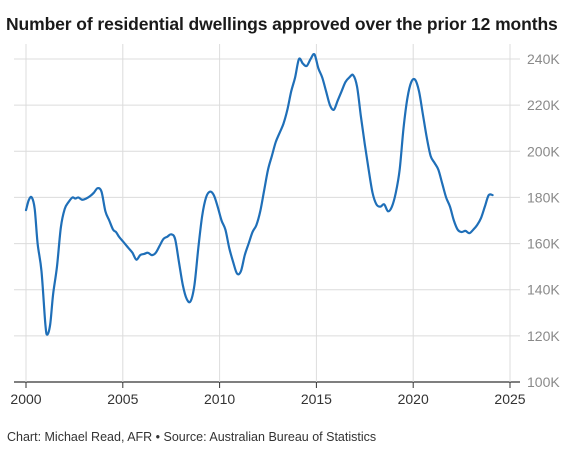  Describe the element at coordinates (219, 399) in the screenshot. I see `x-tick-label: 2010` at that location.